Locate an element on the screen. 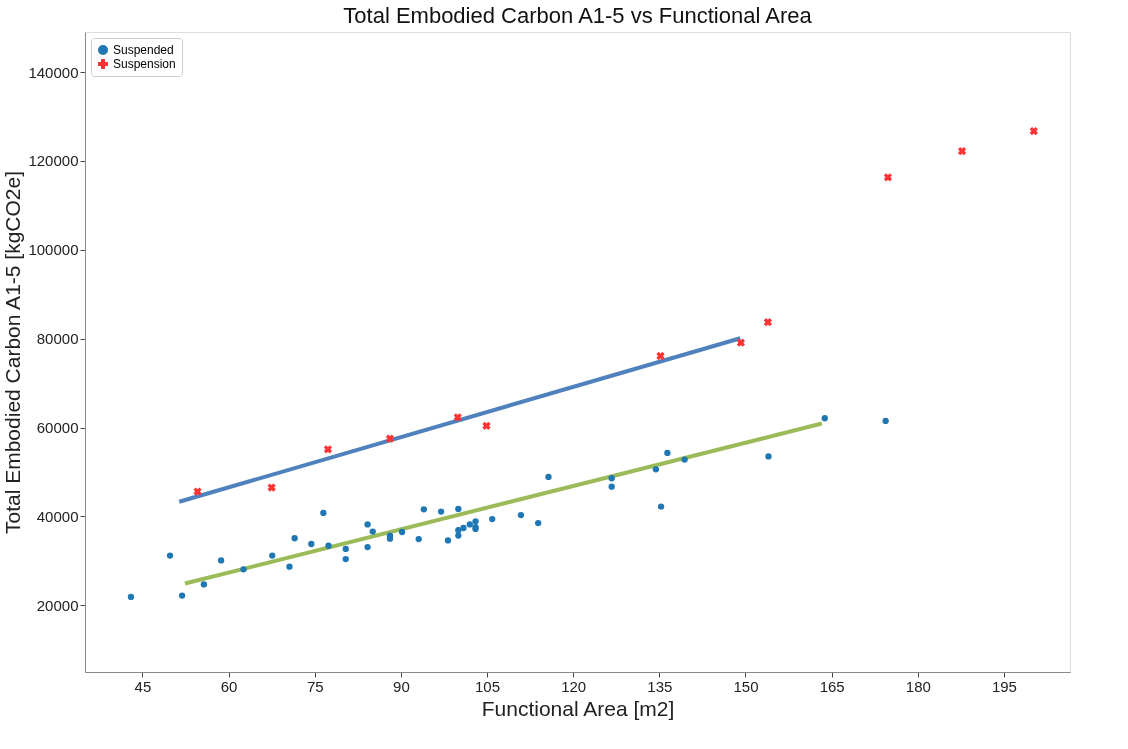  x-tick-label: 120 is located at coordinates (574, 686).